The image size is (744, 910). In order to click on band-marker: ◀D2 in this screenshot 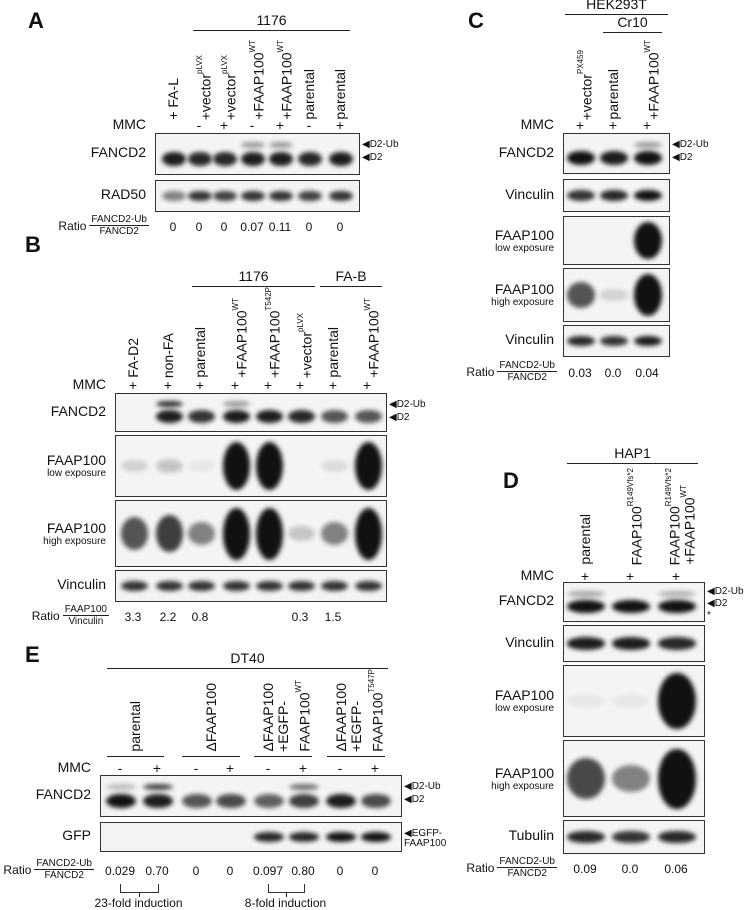, I will do `click(399, 417)`.